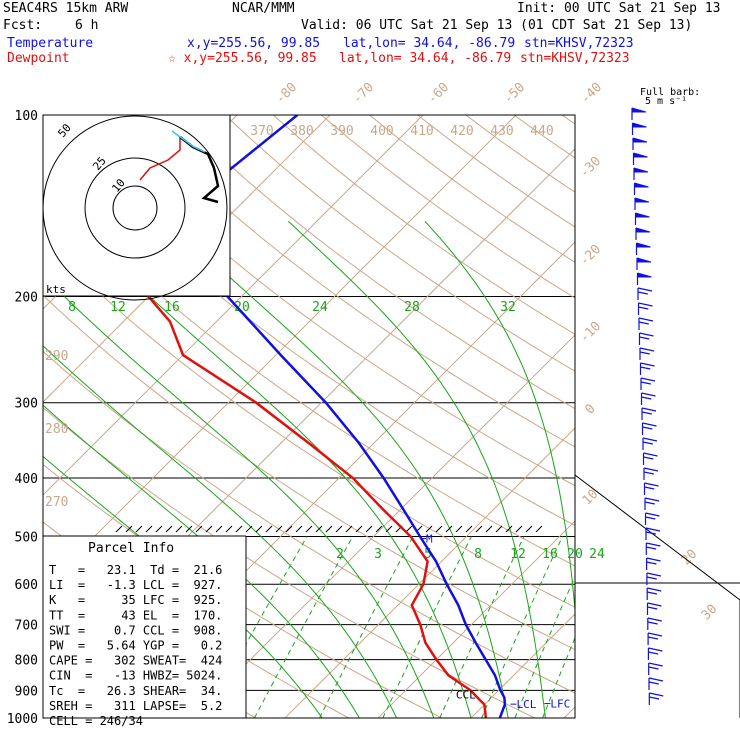 This screenshot has height=740, width=740. What do you see at coordinates (381, 131) in the screenshot?
I see `theta-label: 400` at bounding box center [381, 131].